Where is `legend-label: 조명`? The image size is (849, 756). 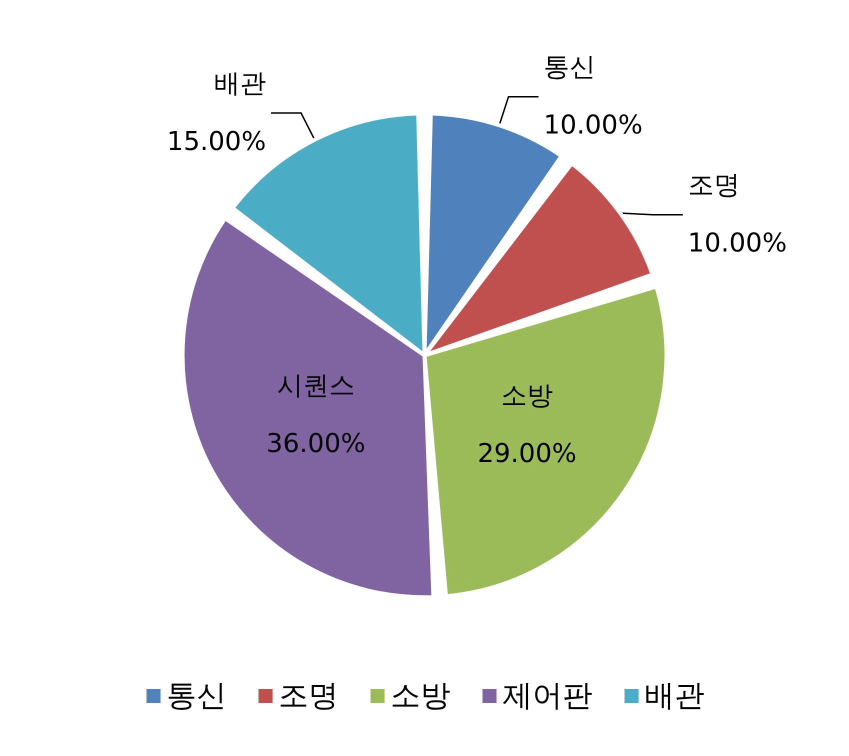 legend-label: 조명 is located at coordinates (308, 696).